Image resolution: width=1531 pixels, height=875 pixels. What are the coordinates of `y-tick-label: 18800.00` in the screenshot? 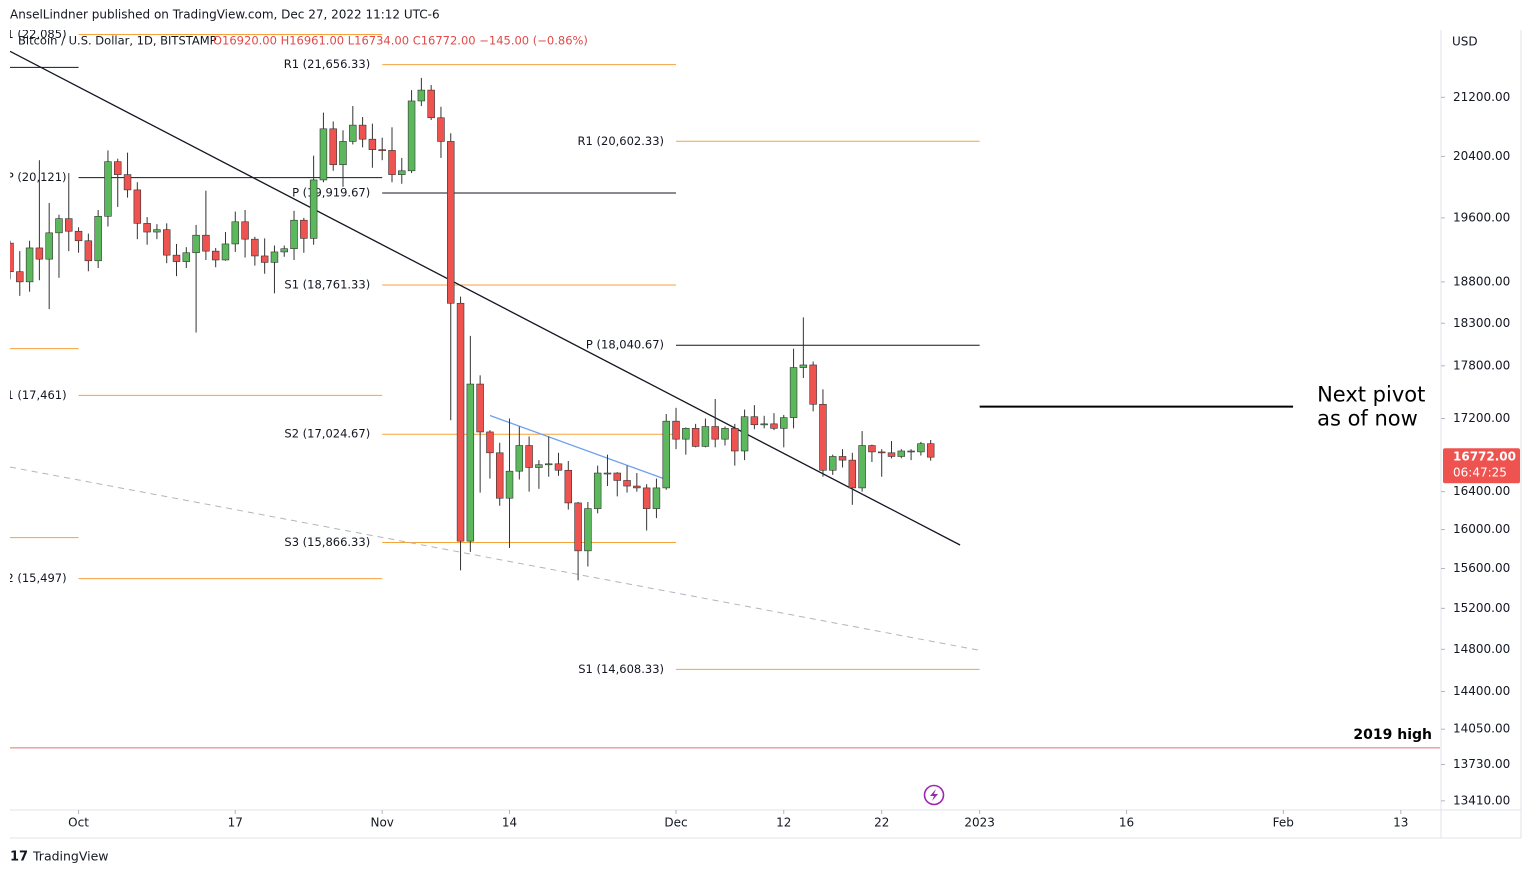 It's located at (1481, 281).